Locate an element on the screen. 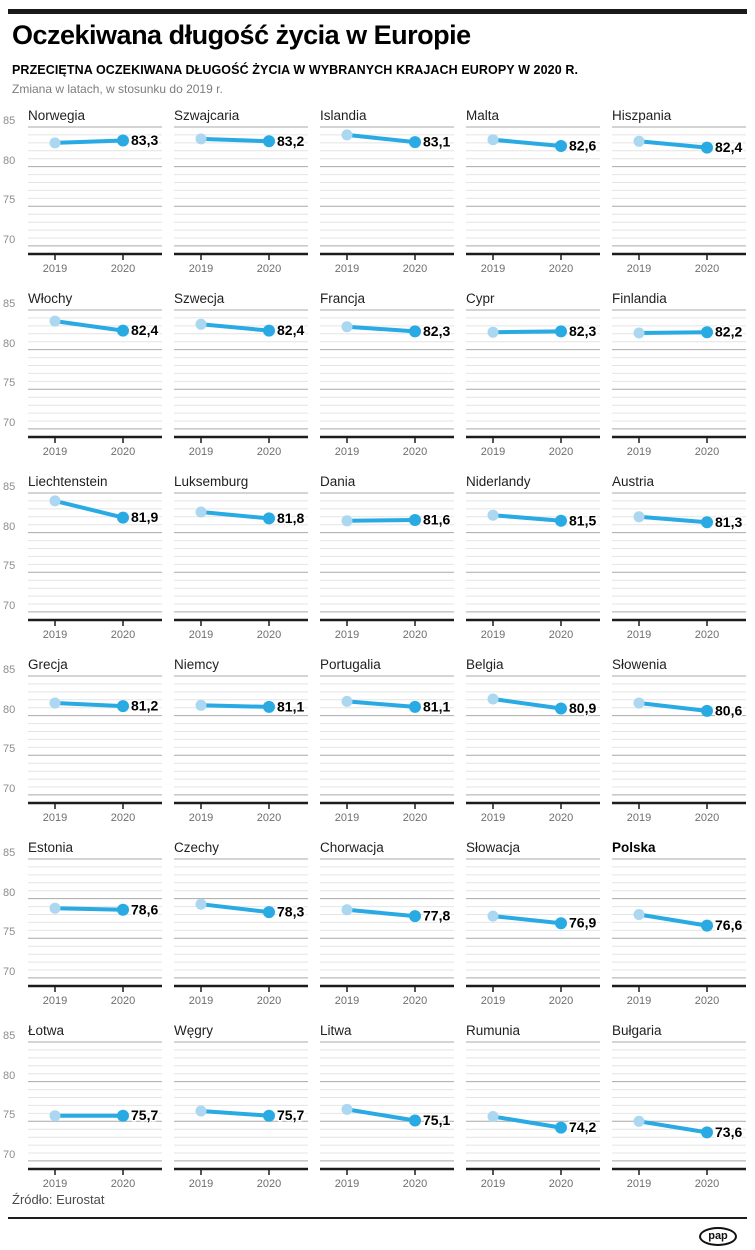 This screenshot has height=1250, width=755. chart-cell: Łotwa 2019 2020 75,7 is located at coordinates (98, 1107).